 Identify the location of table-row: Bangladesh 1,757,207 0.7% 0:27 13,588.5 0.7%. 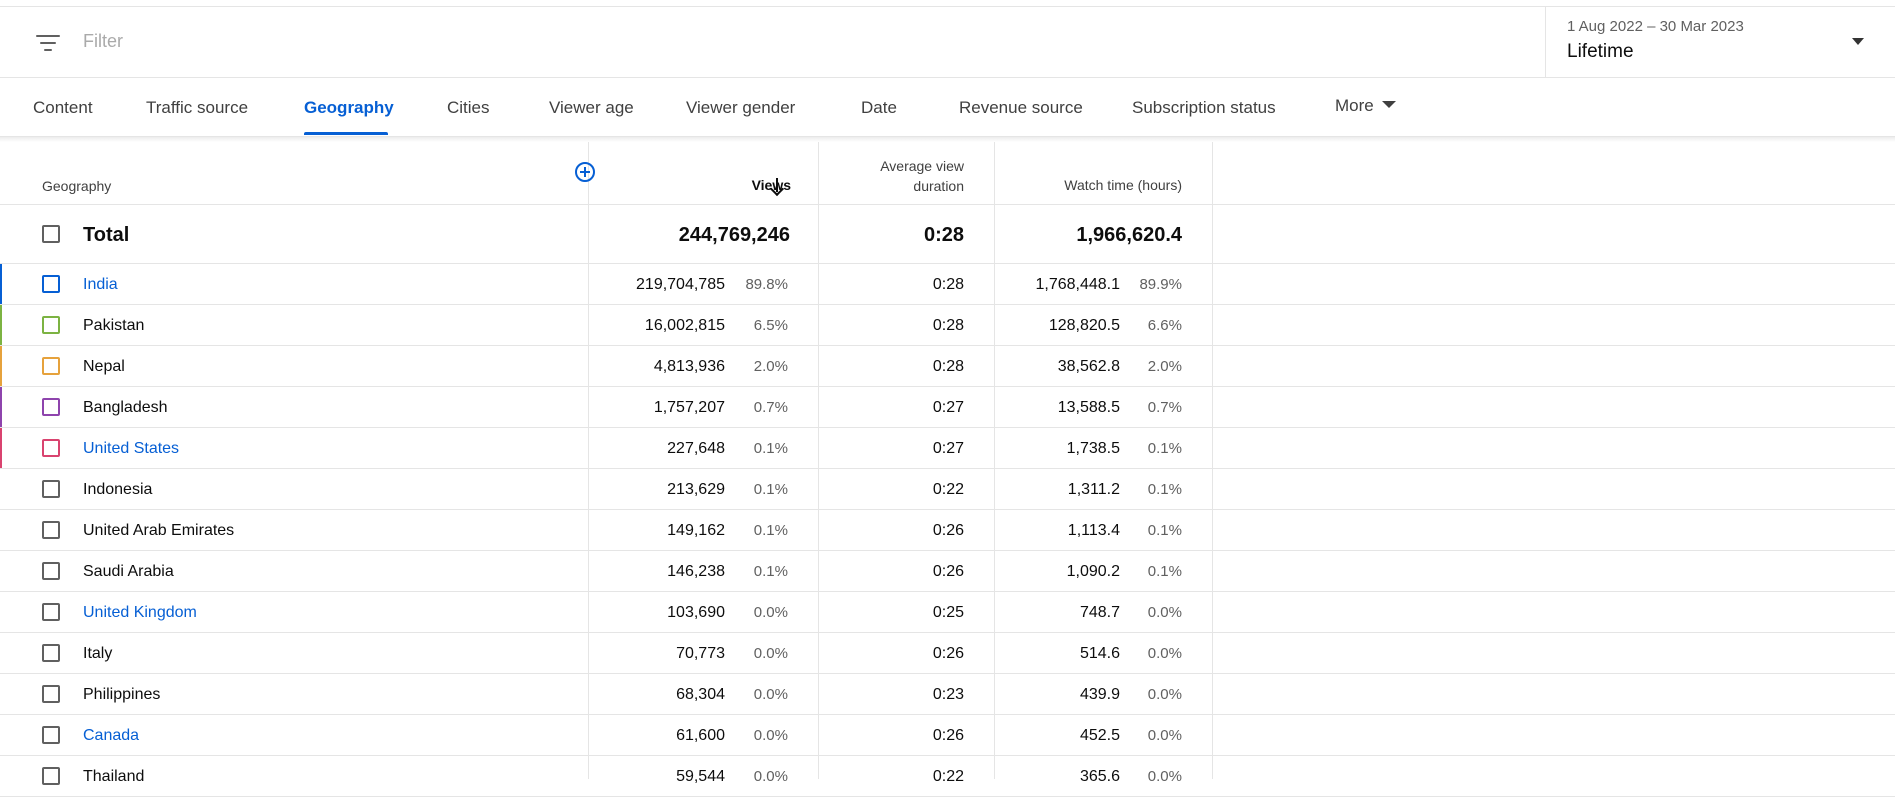
(947, 407).